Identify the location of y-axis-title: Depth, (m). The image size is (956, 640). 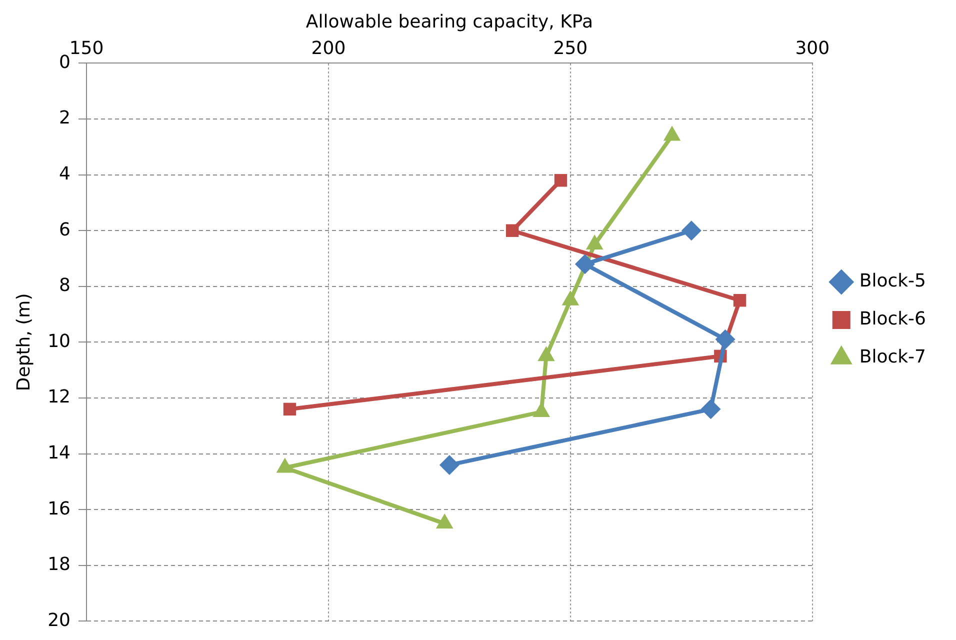
(23, 342).